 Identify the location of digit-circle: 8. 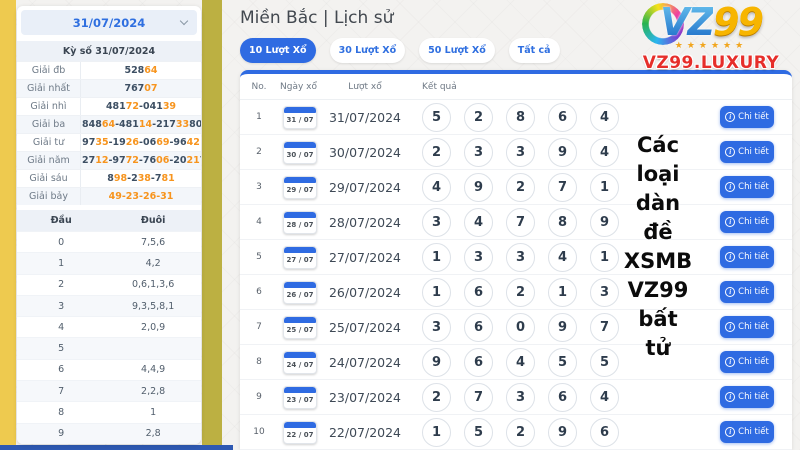
(562, 222).